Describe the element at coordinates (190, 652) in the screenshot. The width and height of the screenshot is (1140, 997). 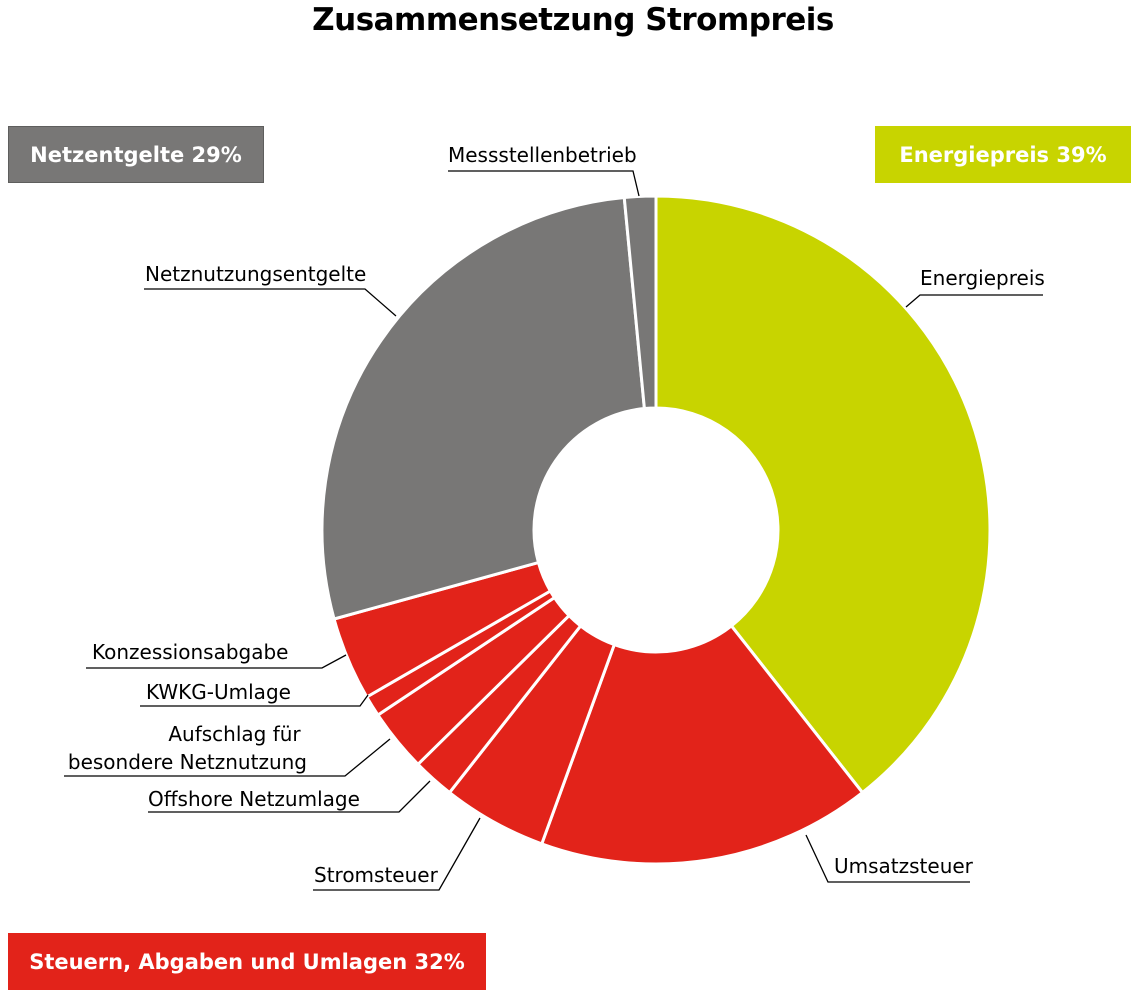
I see `label-konzessionsabgabe: Konzessionsabgabe` at that location.